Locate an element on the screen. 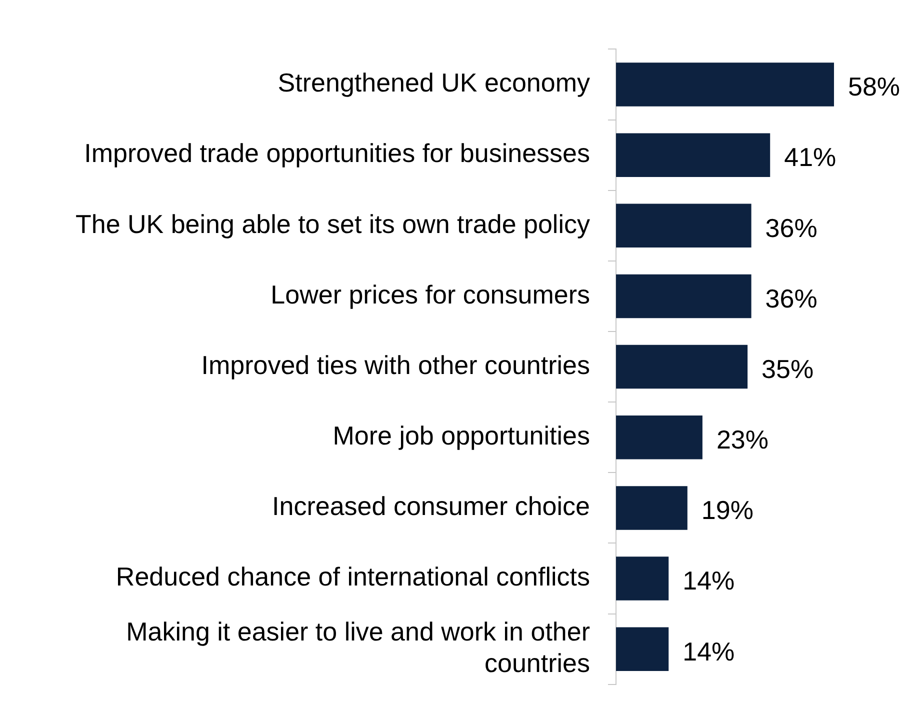 This screenshot has height=718, width=910. y-tick-label: Reduced chance of international conflicts is located at coordinates (353, 577).